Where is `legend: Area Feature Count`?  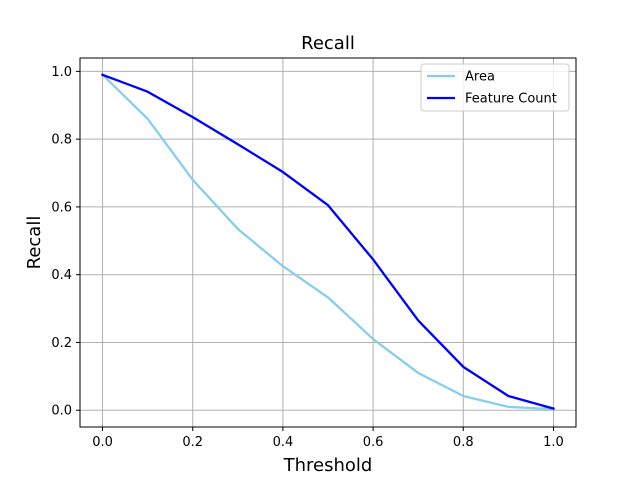 legend: Area Feature Count is located at coordinates (495, 87).